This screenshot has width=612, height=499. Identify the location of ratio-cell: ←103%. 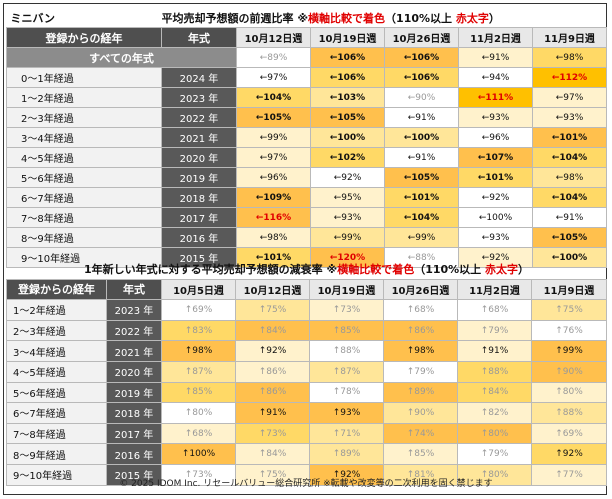
(347, 97).